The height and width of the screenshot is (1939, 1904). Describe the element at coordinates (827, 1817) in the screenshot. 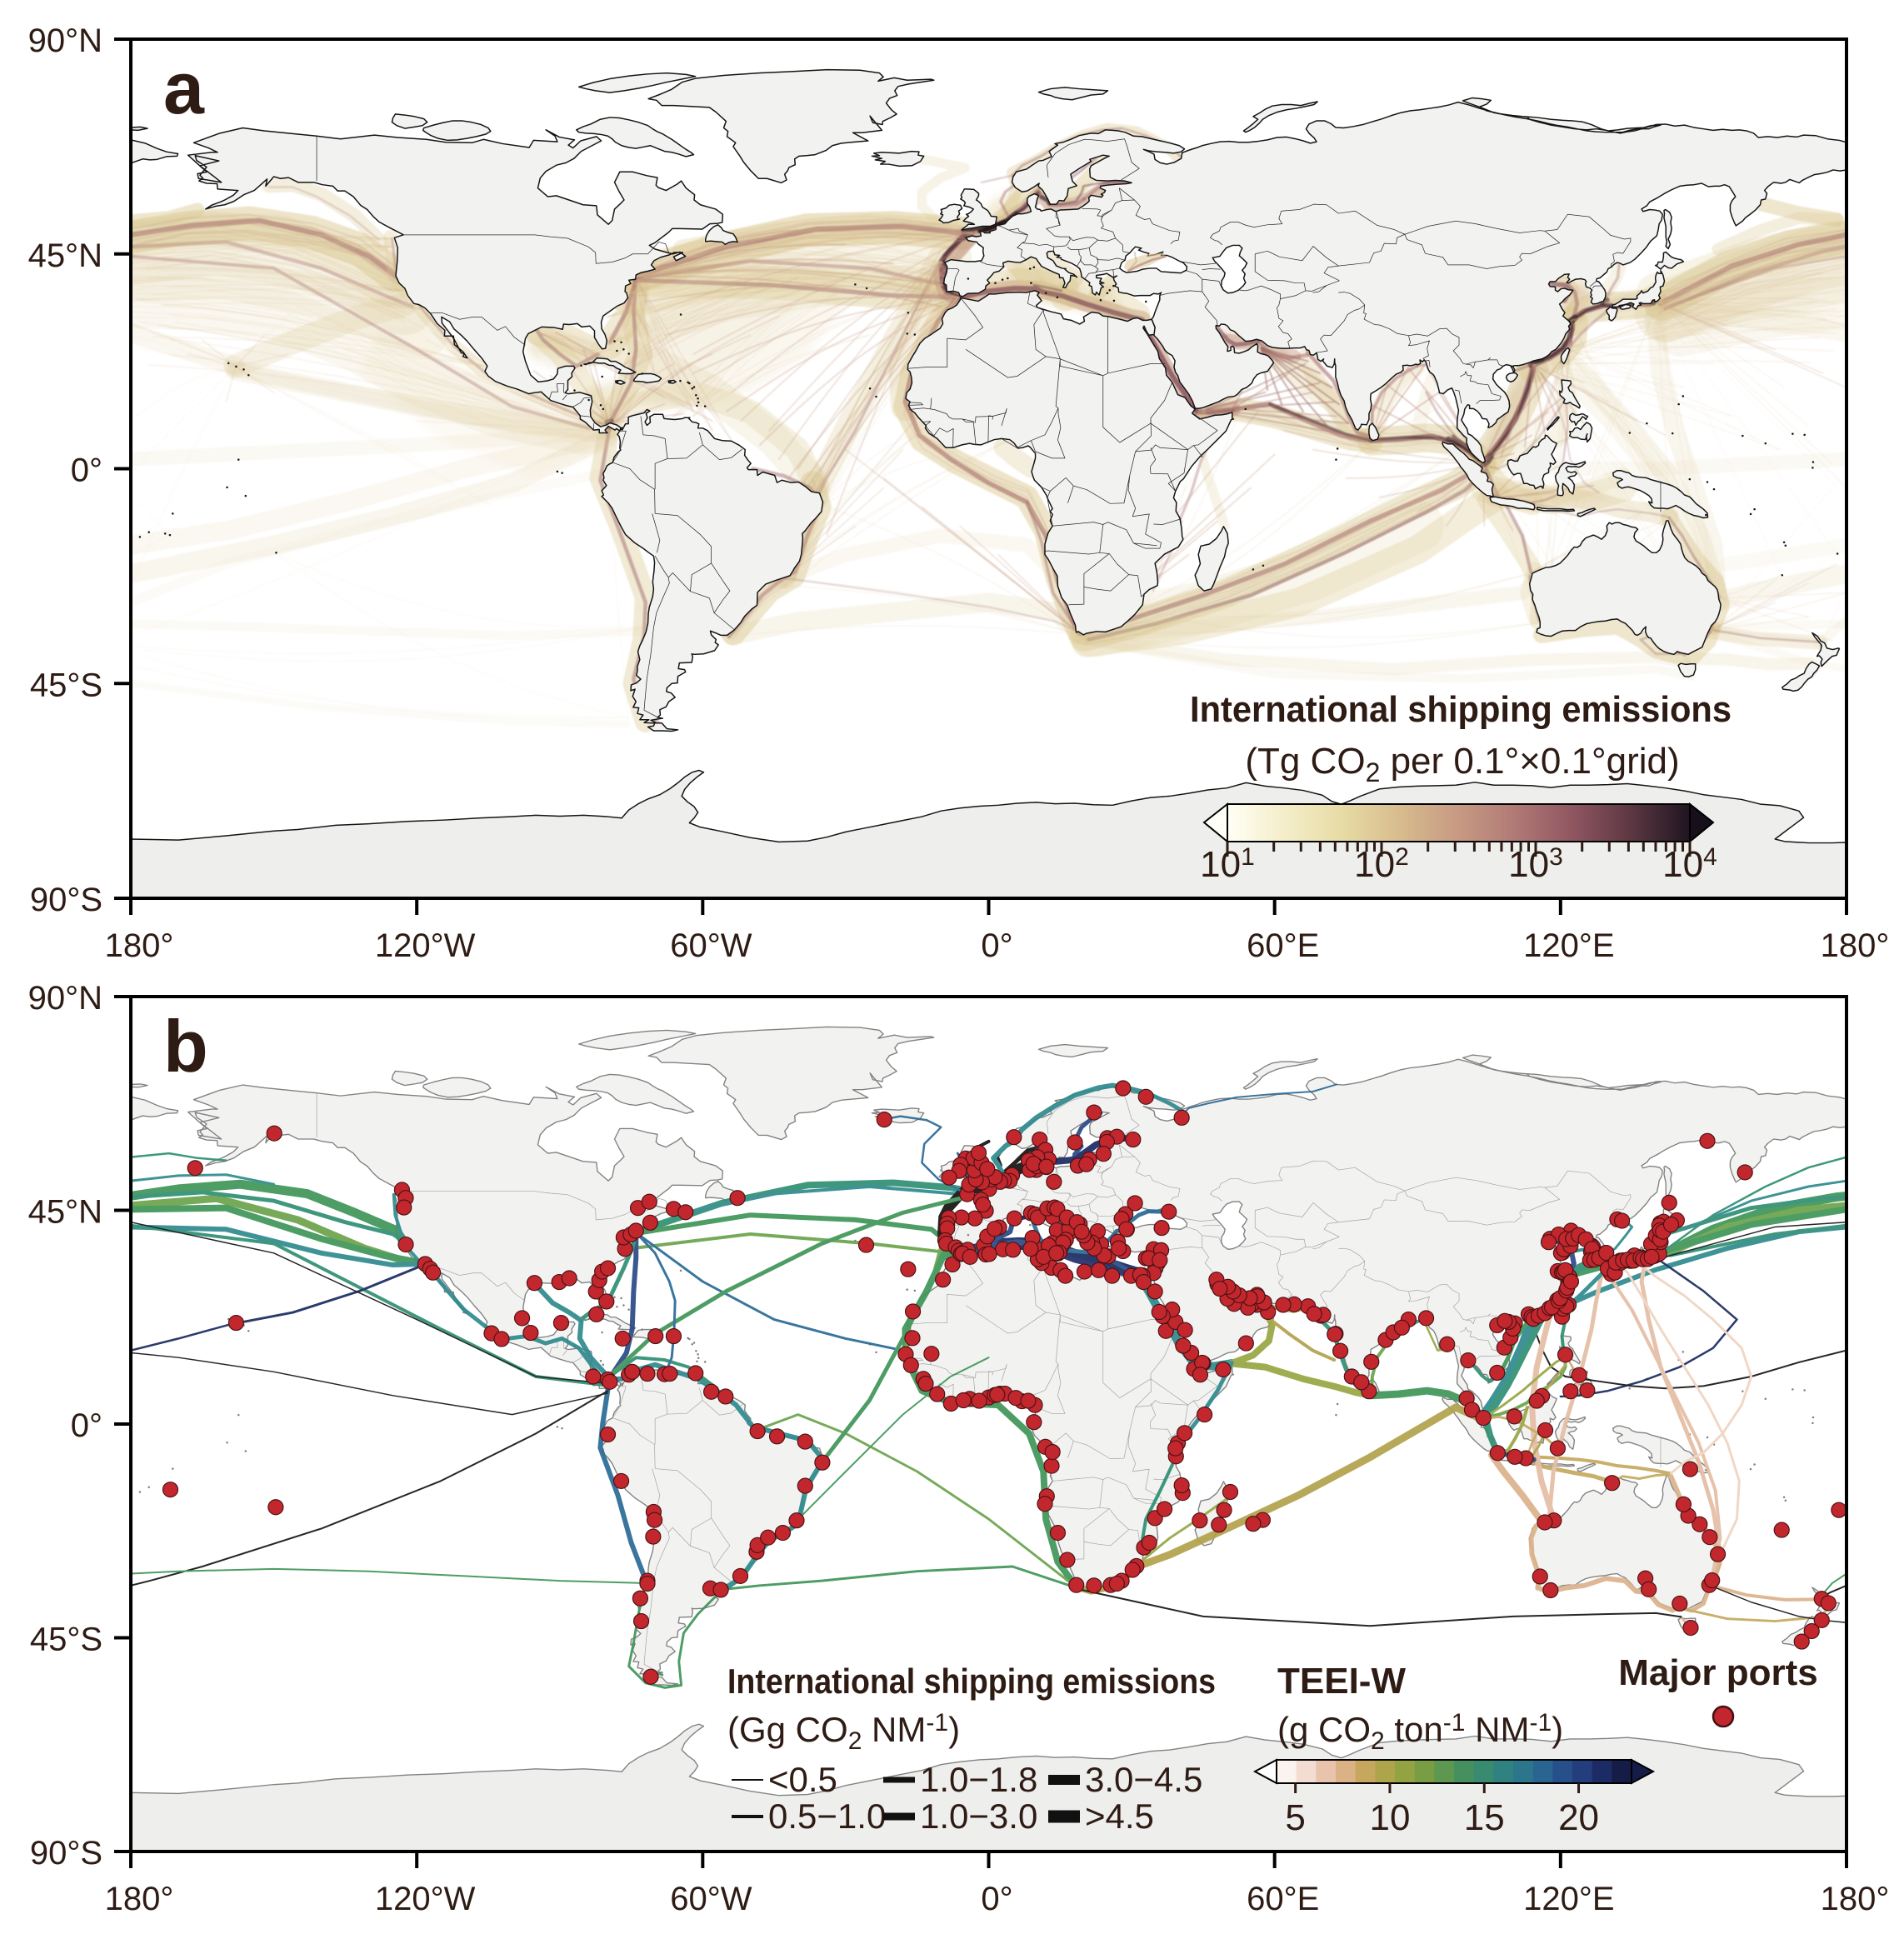

I see `svg-text: 0.5−1.0` at that location.